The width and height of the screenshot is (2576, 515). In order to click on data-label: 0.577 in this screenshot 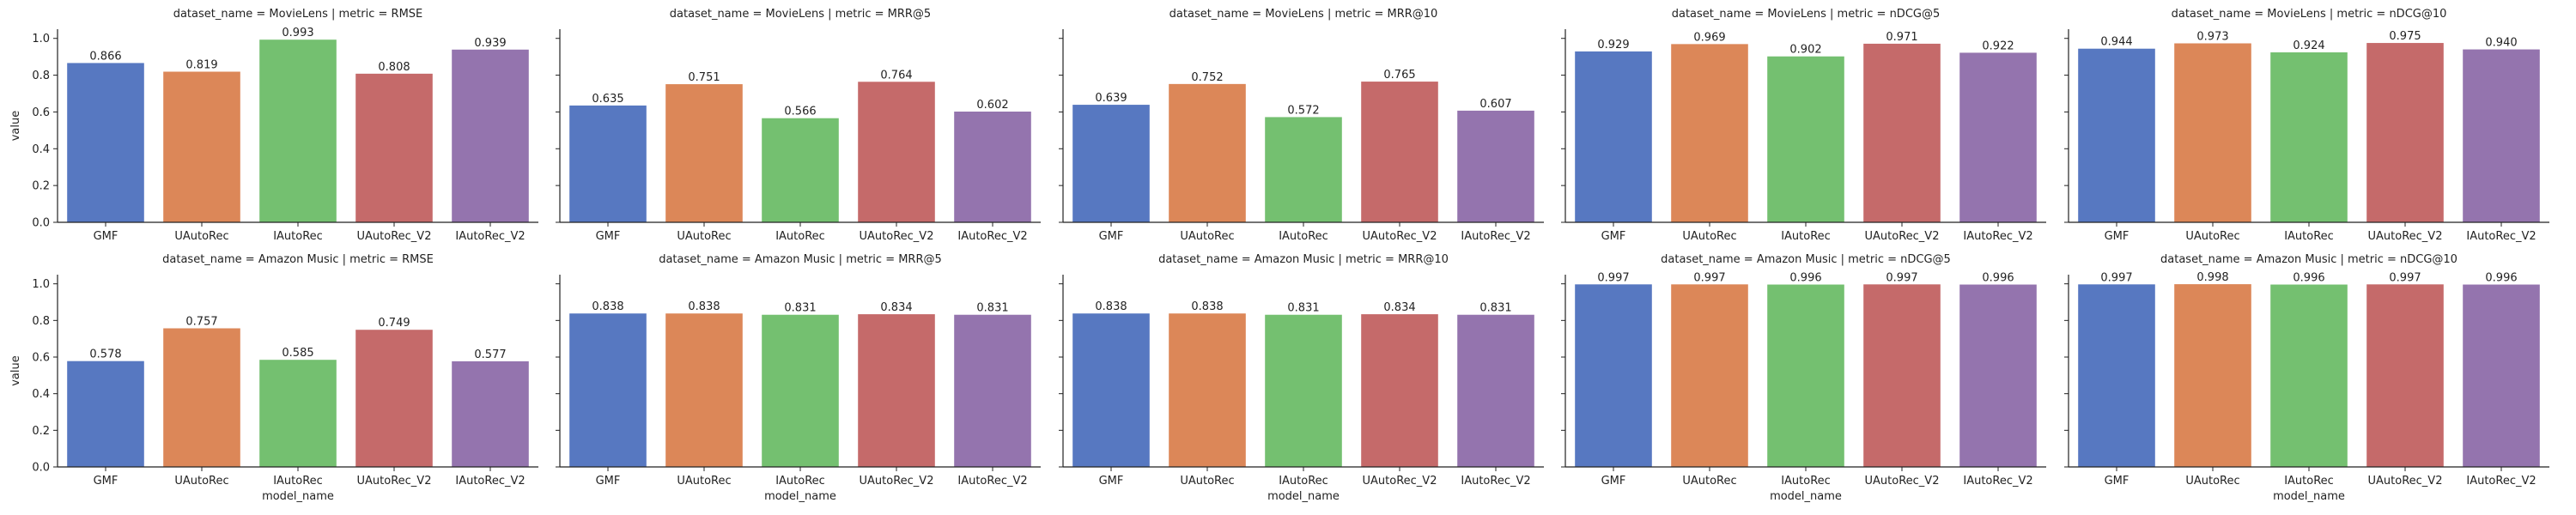, I will do `click(490, 354)`.